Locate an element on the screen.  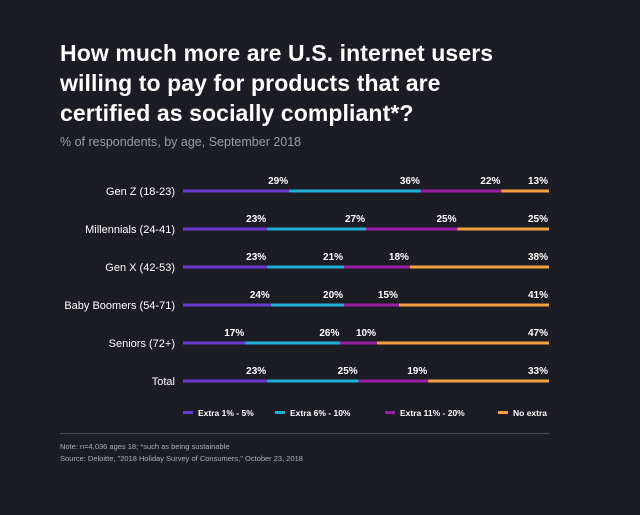
value-label: 15% is located at coordinates (388, 295).